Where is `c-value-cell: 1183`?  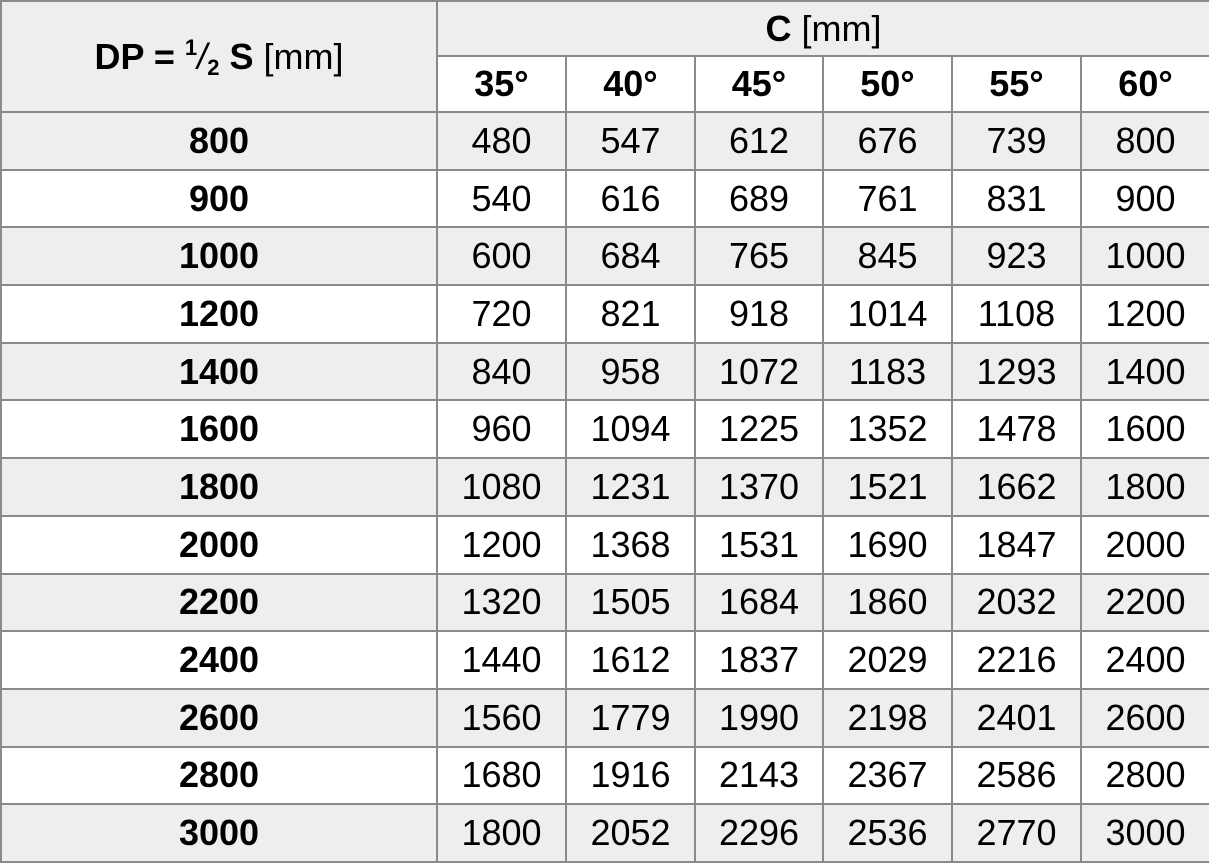 c-value-cell: 1183 is located at coordinates (887, 371).